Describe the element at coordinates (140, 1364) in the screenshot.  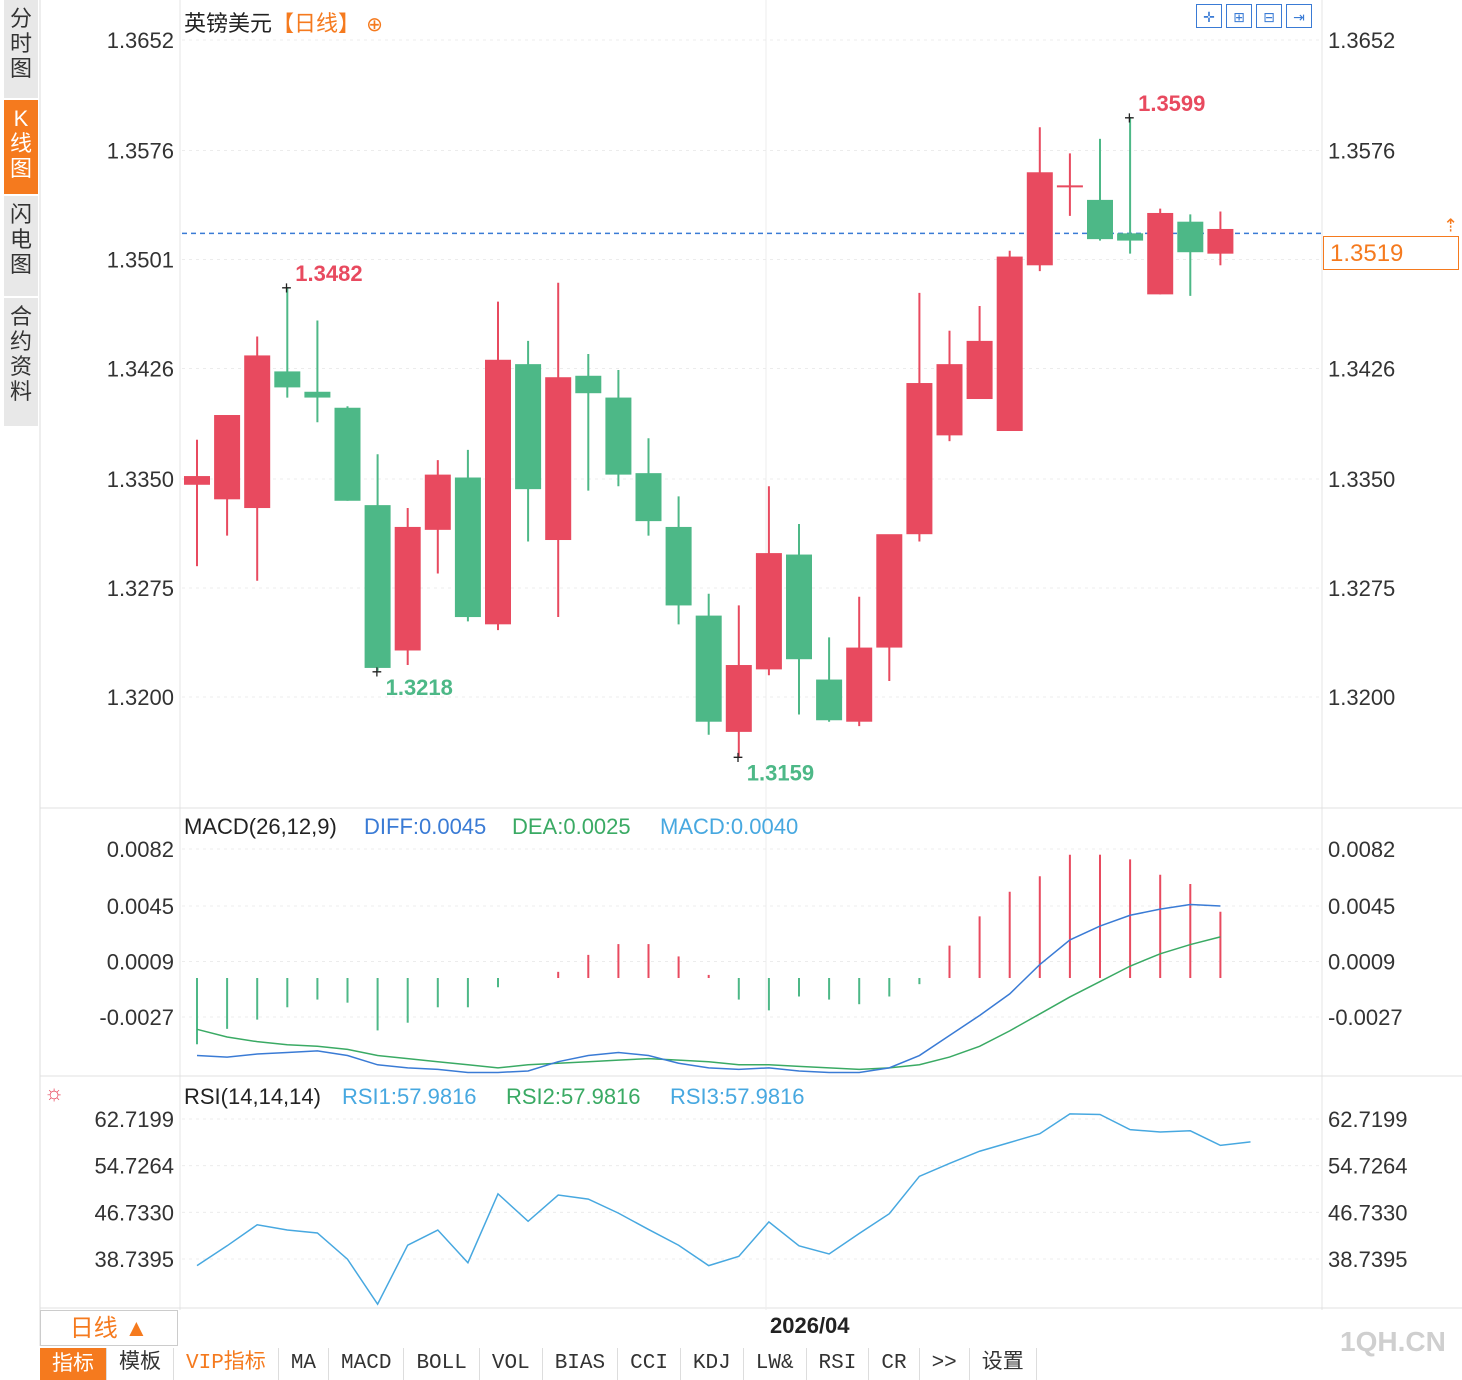
I see `toolbar-item-1: 模板` at that location.